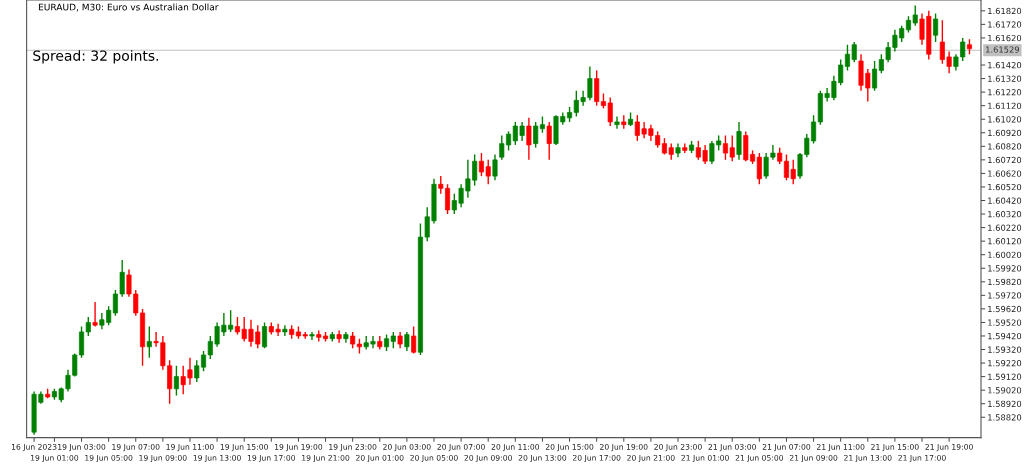 This screenshot has height=468, width=1024. What do you see at coordinates (1005, 214) in the screenshot?
I see `y-tick-label: 1.60320` at bounding box center [1005, 214].